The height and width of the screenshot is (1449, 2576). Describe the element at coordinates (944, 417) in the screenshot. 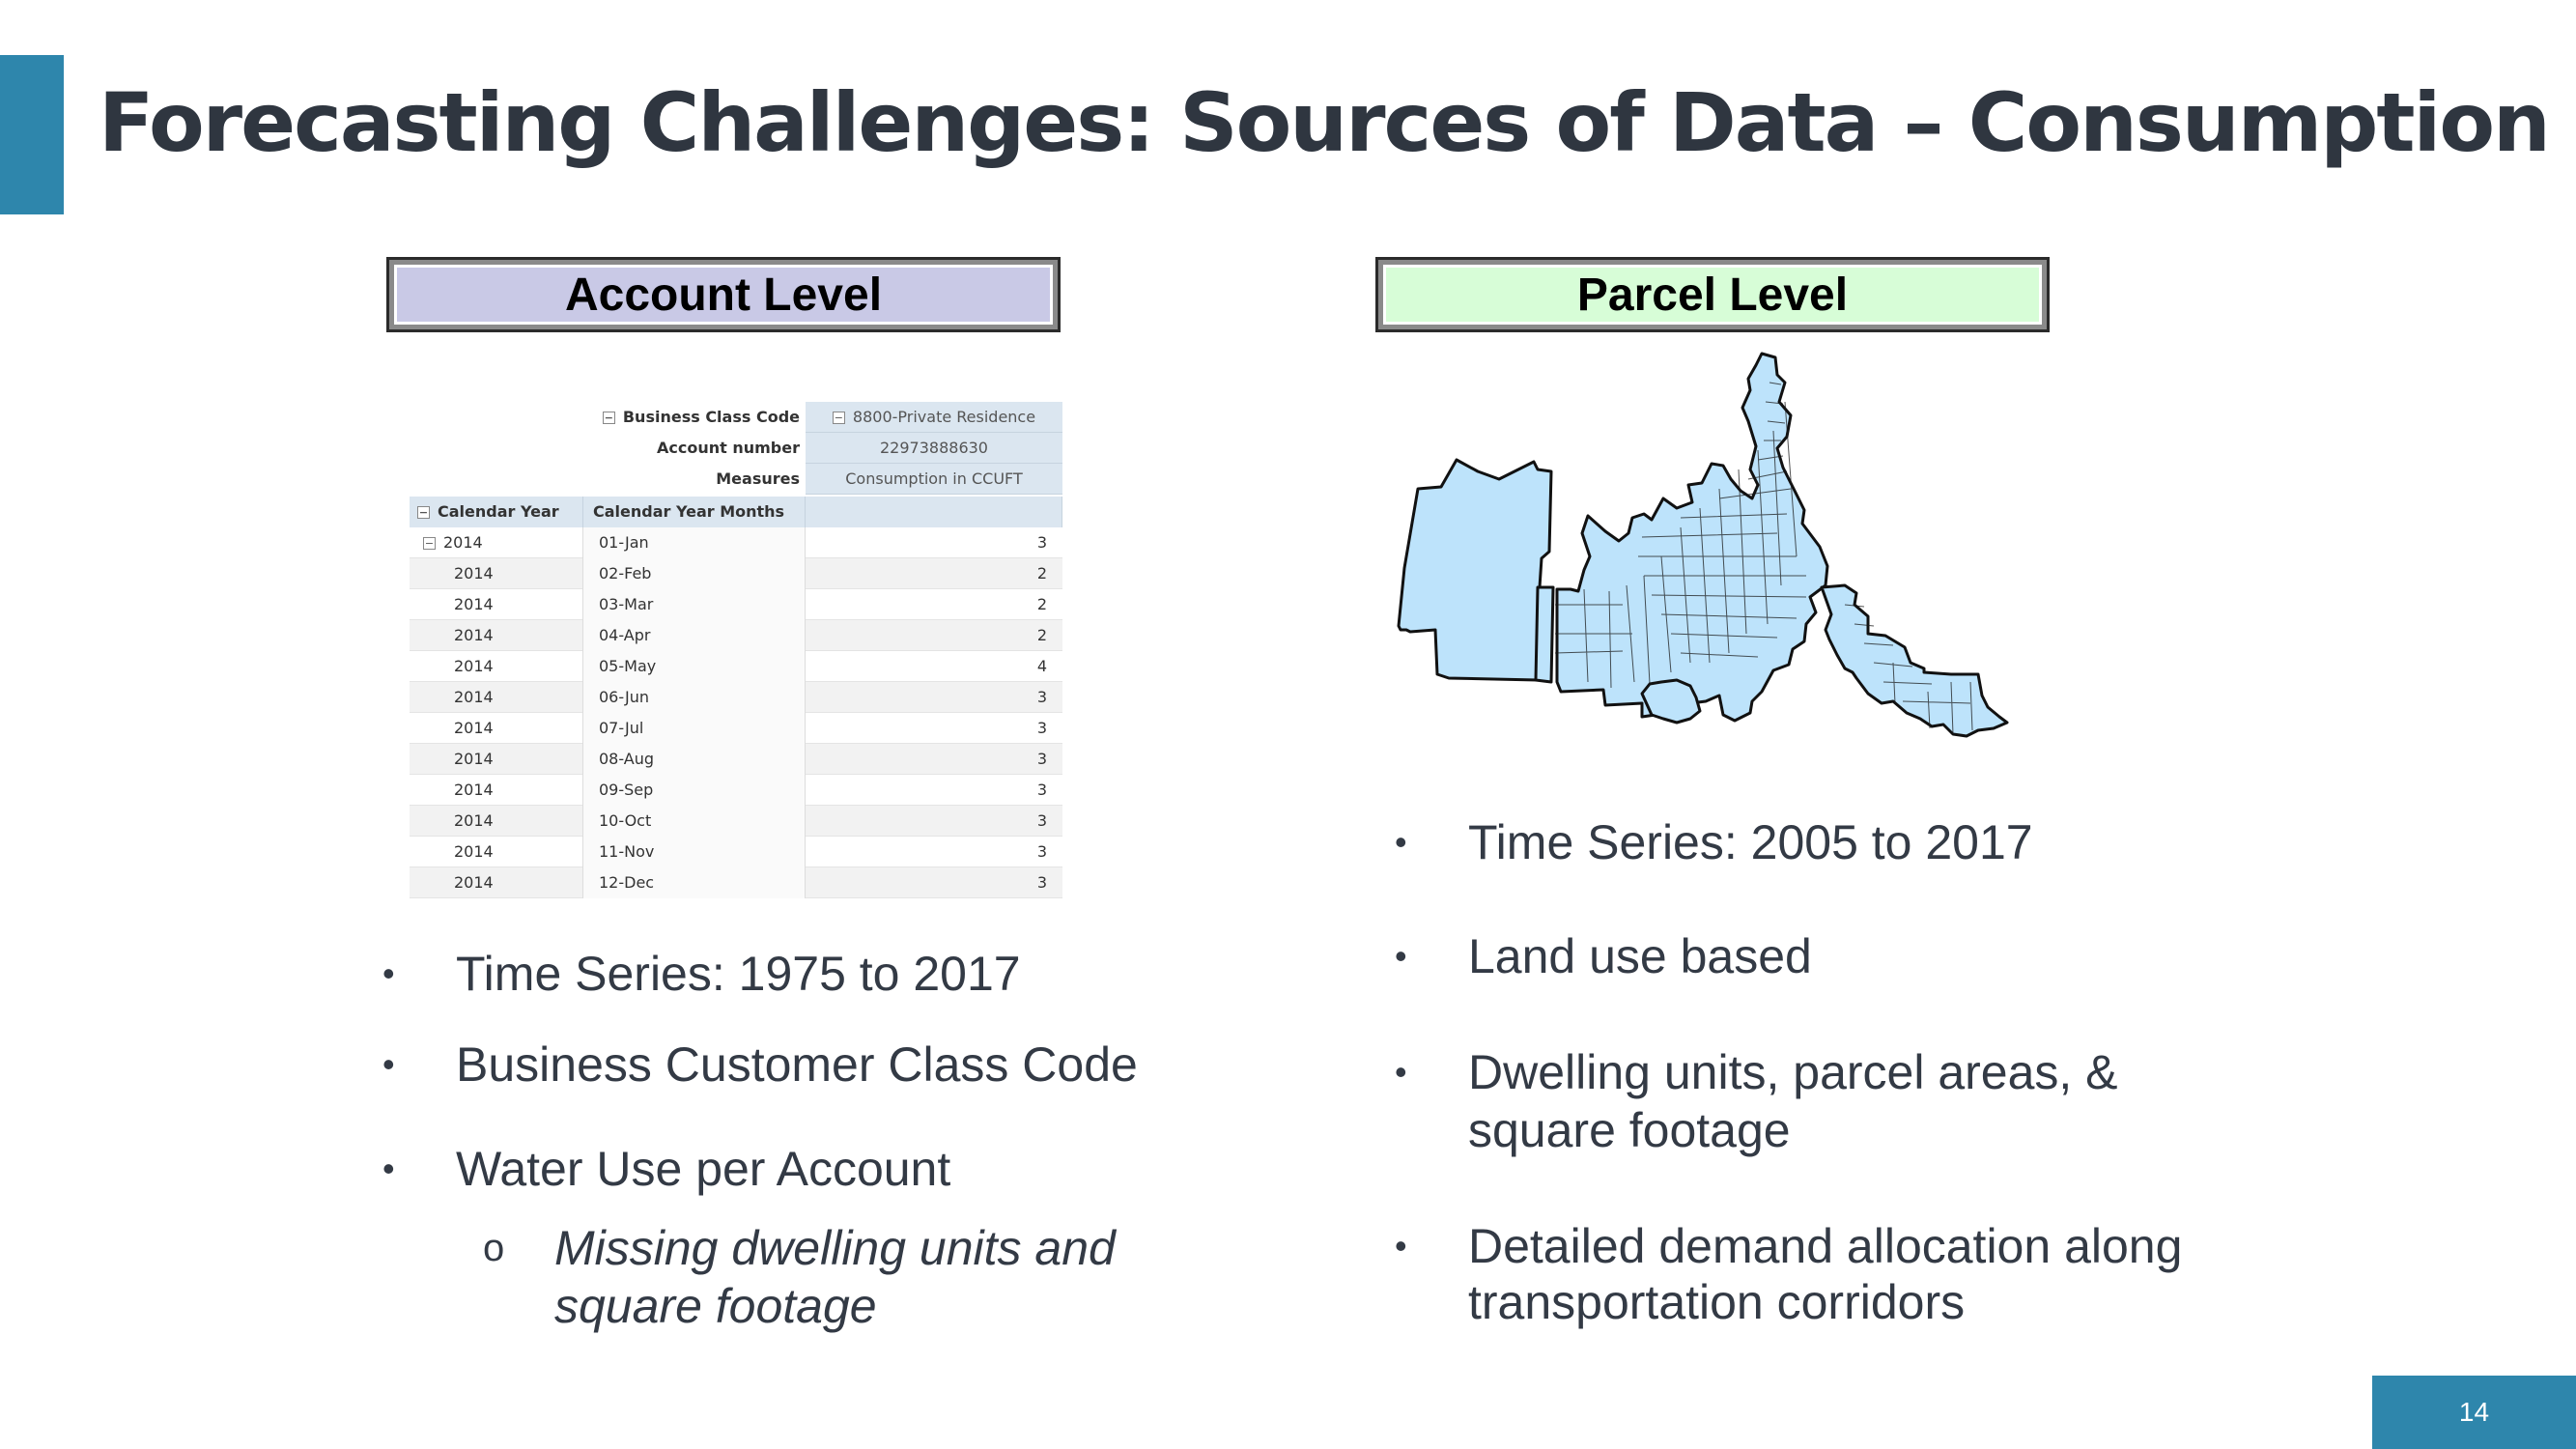

I see `pivot-header-value: 8800-Private Residence` at that location.